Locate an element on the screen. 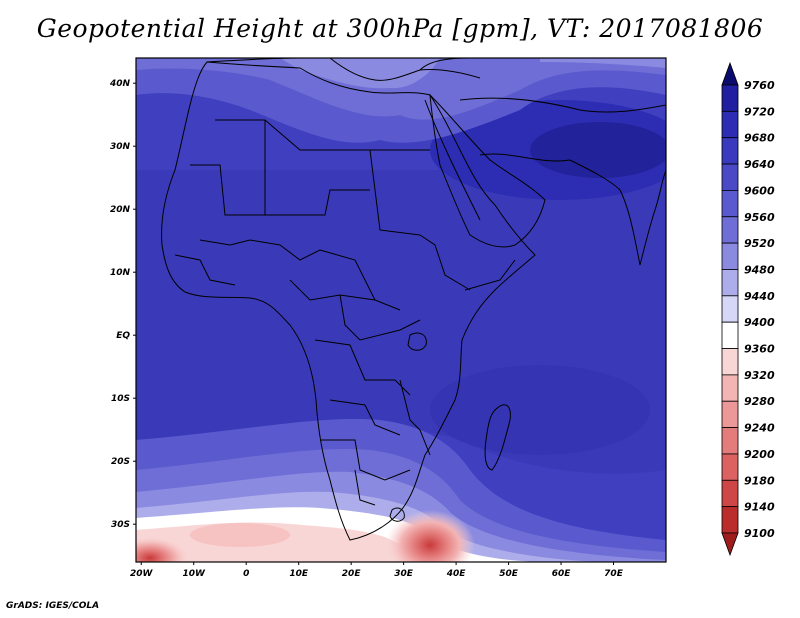  colorbar-top-arrow is located at coordinates (730, 73).